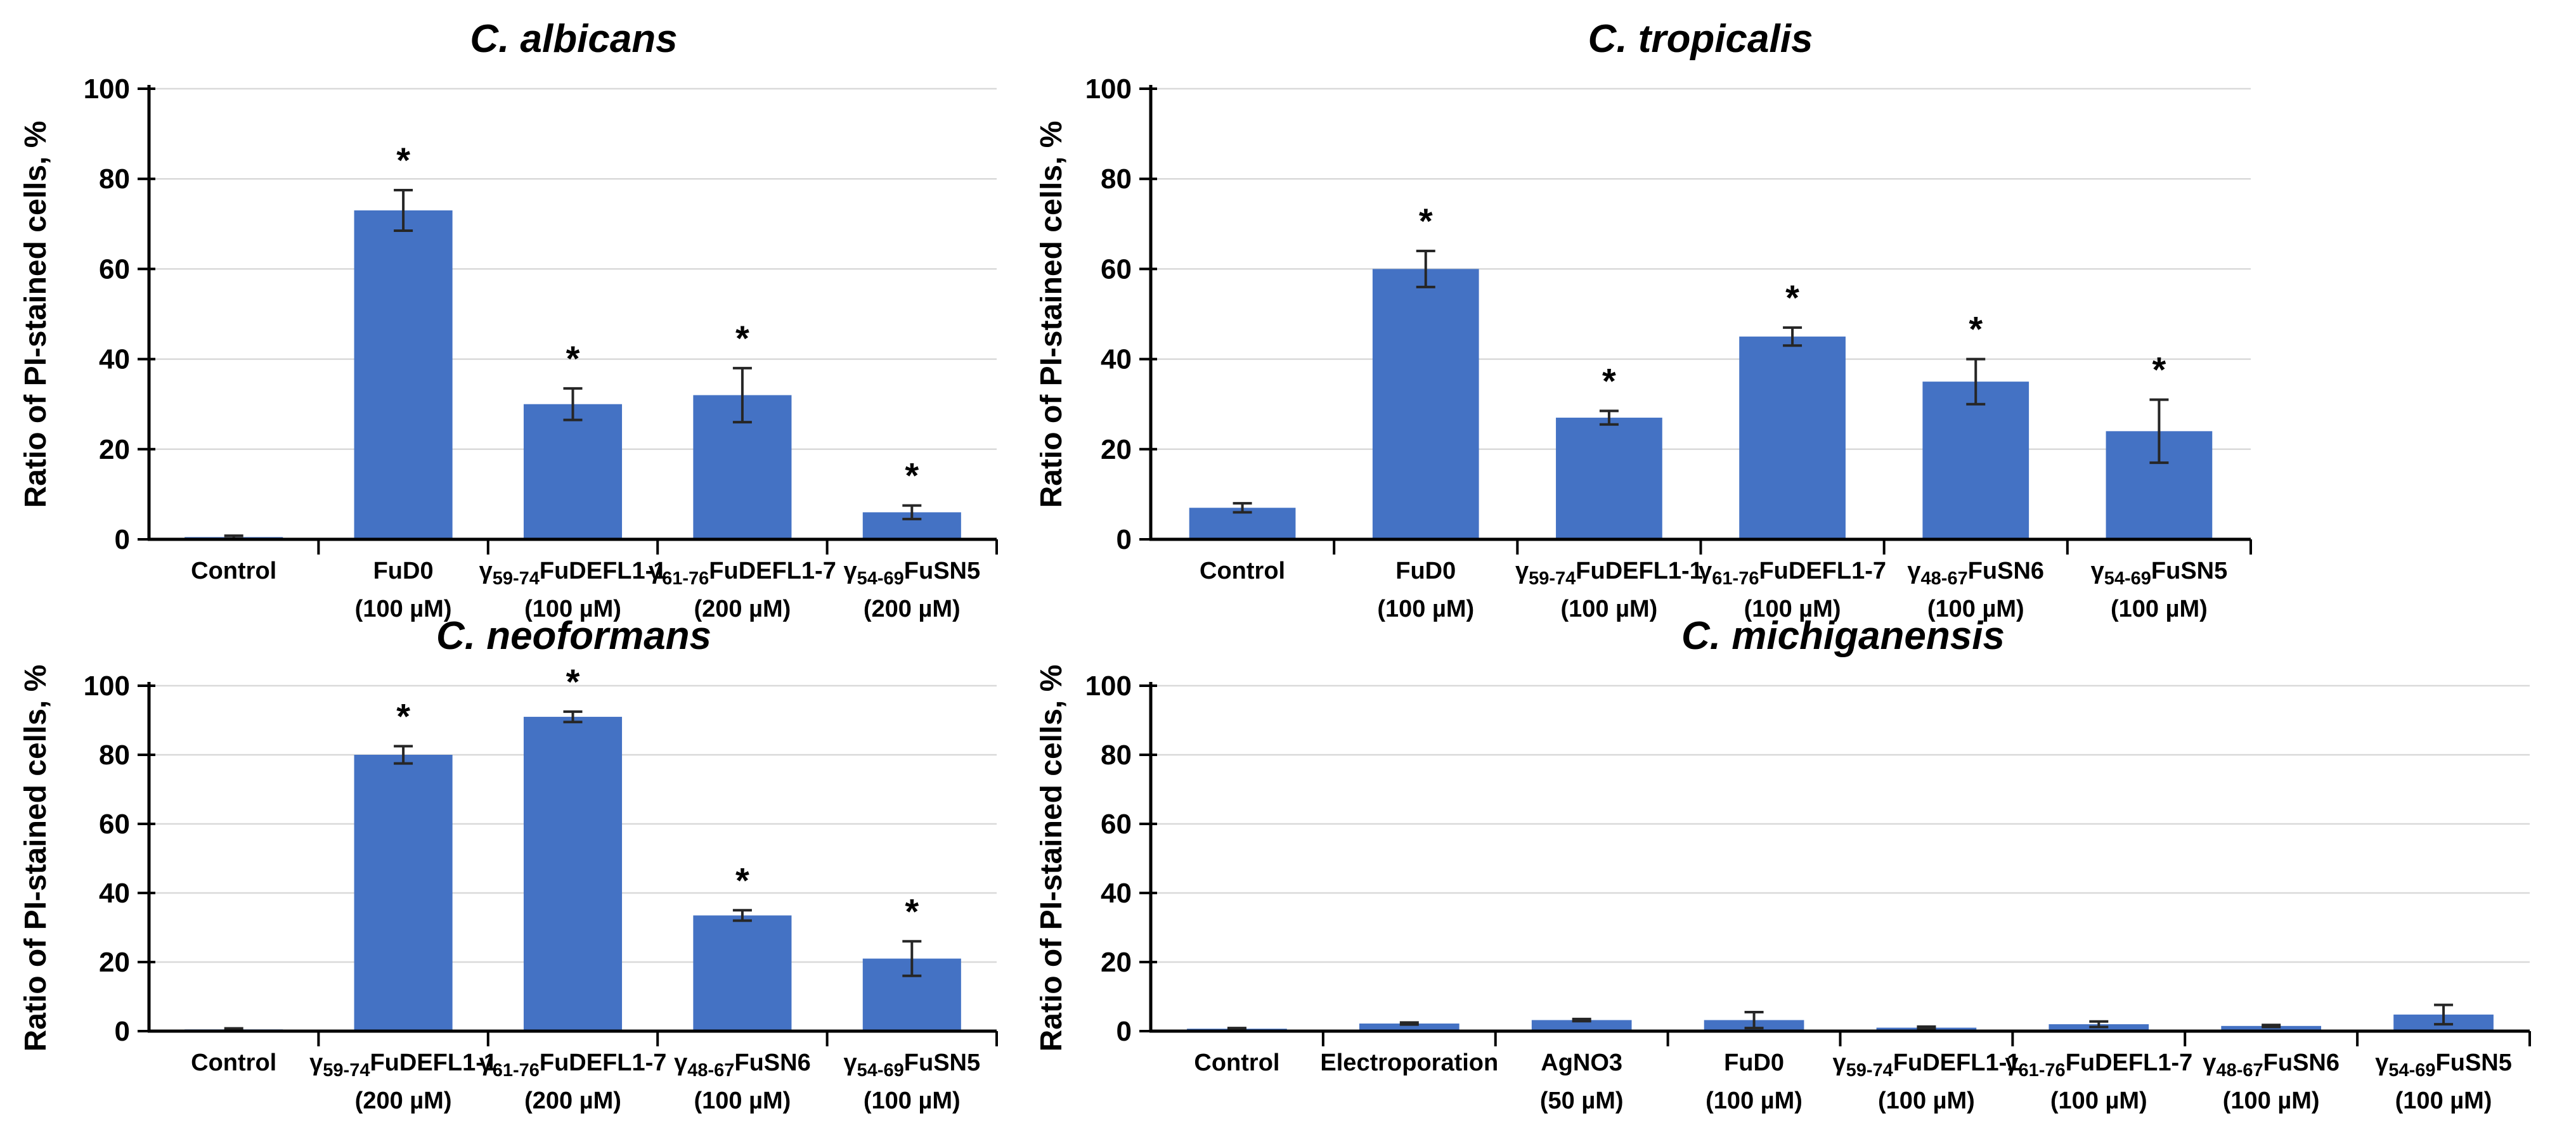 The height and width of the screenshot is (1130, 2576). What do you see at coordinates (1843, 636) in the screenshot?
I see `chart-title: C. michiganensis` at bounding box center [1843, 636].